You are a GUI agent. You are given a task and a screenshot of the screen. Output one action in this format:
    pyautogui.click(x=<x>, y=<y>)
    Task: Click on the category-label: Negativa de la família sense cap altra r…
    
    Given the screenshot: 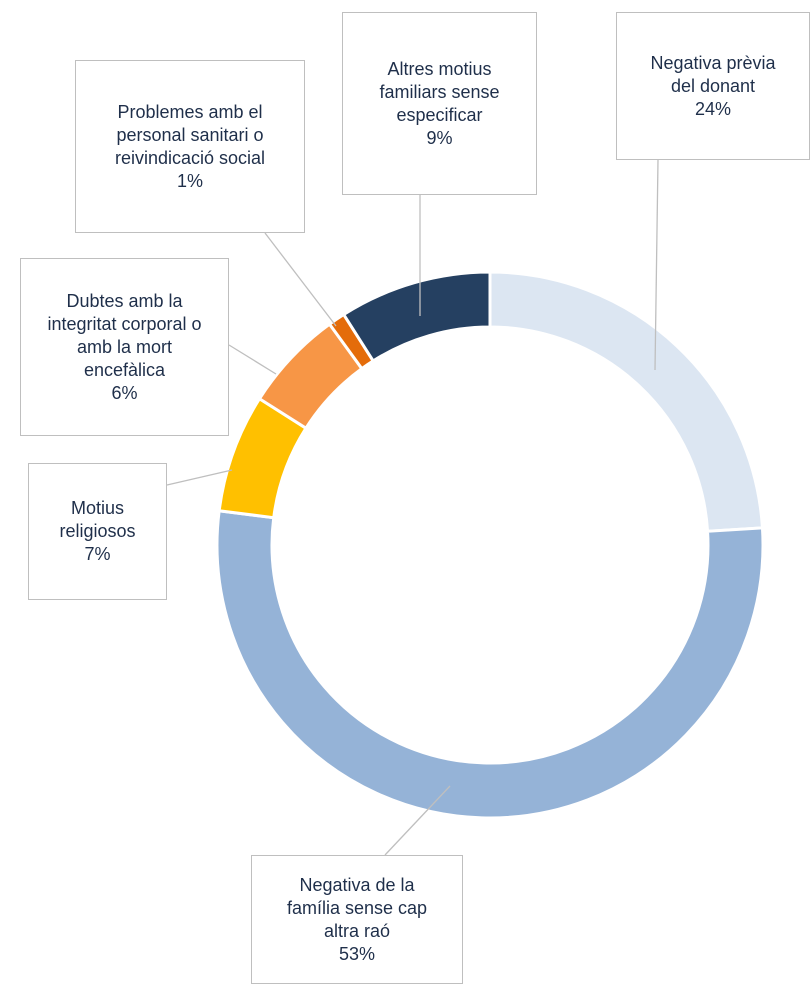 What is the action you would take?
    pyautogui.click(x=357, y=907)
    